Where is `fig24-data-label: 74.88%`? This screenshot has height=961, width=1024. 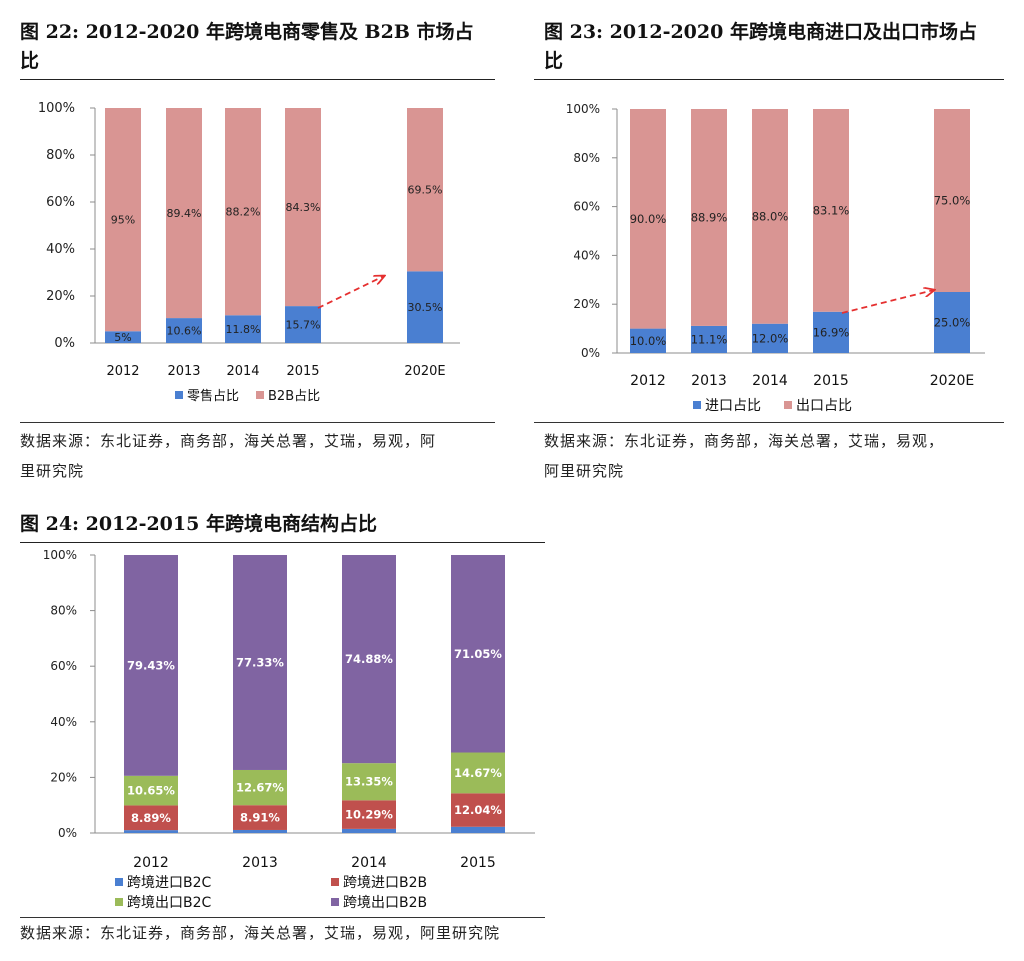 fig24-data-label: 74.88% is located at coordinates (369, 659).